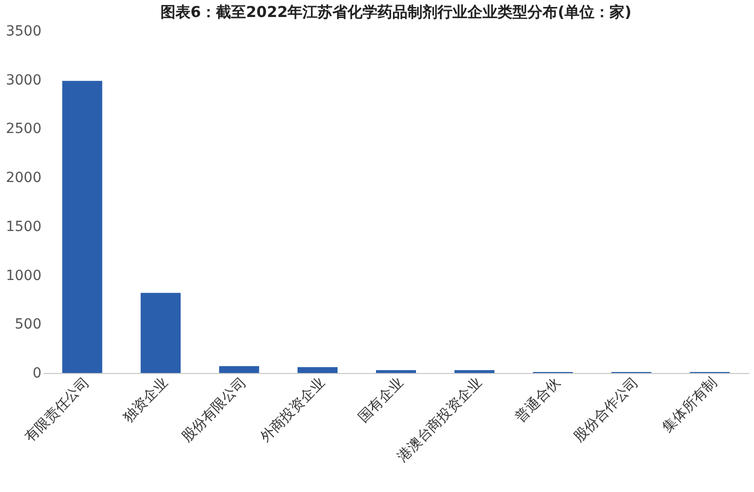 The image size is (754, 492). I want to click on y-tick-label: 2500, so click(24, 129).